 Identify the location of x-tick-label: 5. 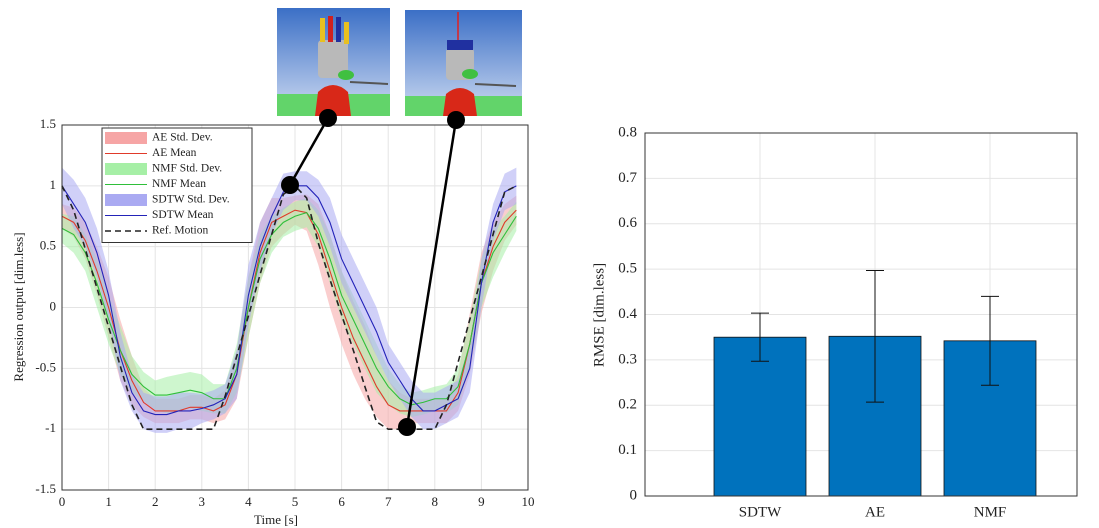
(295, 501).